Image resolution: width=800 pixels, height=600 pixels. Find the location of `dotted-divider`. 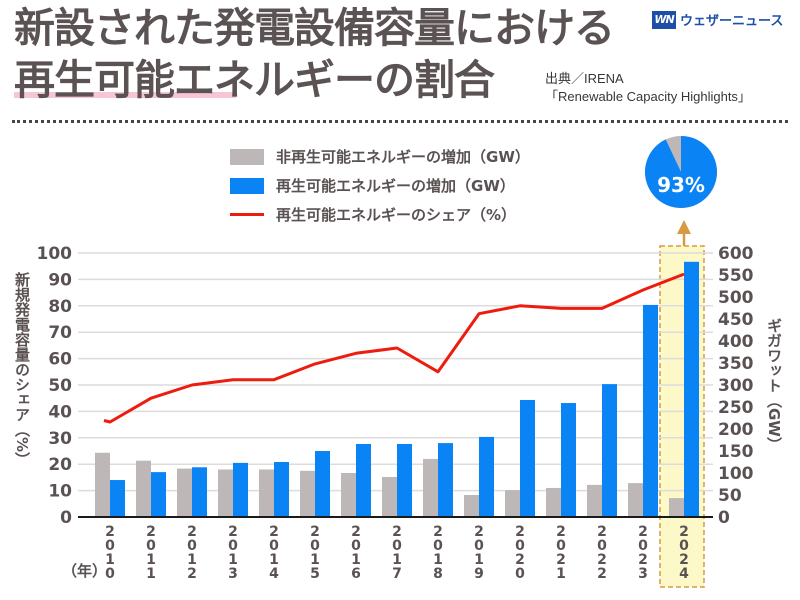

dotted-divider is located at coordinates (400, 121).